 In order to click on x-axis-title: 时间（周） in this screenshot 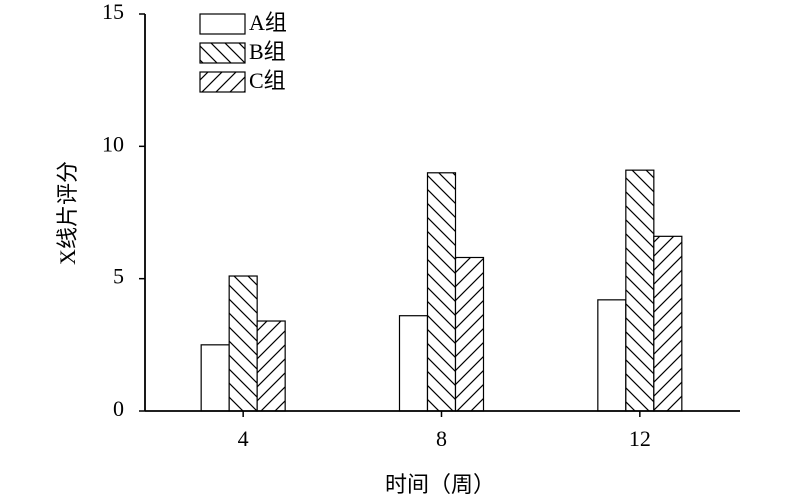, I will do `click(440, 484)`.